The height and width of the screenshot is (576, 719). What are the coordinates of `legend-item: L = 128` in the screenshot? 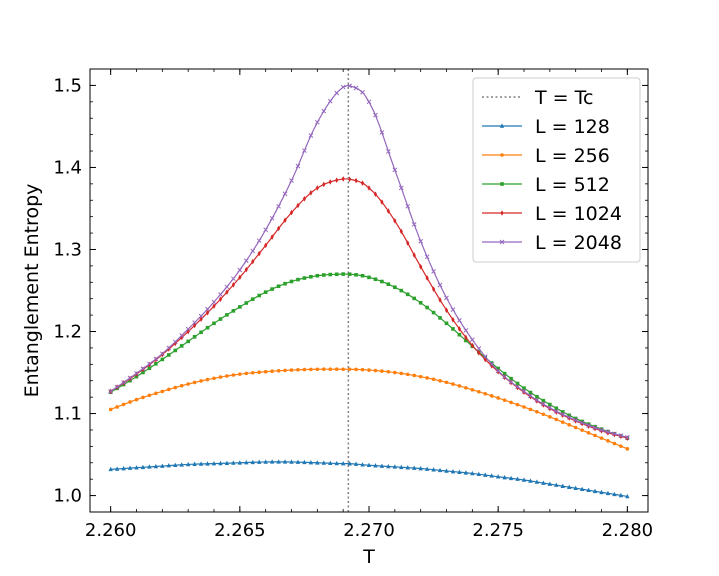 It's located at (546, 127).